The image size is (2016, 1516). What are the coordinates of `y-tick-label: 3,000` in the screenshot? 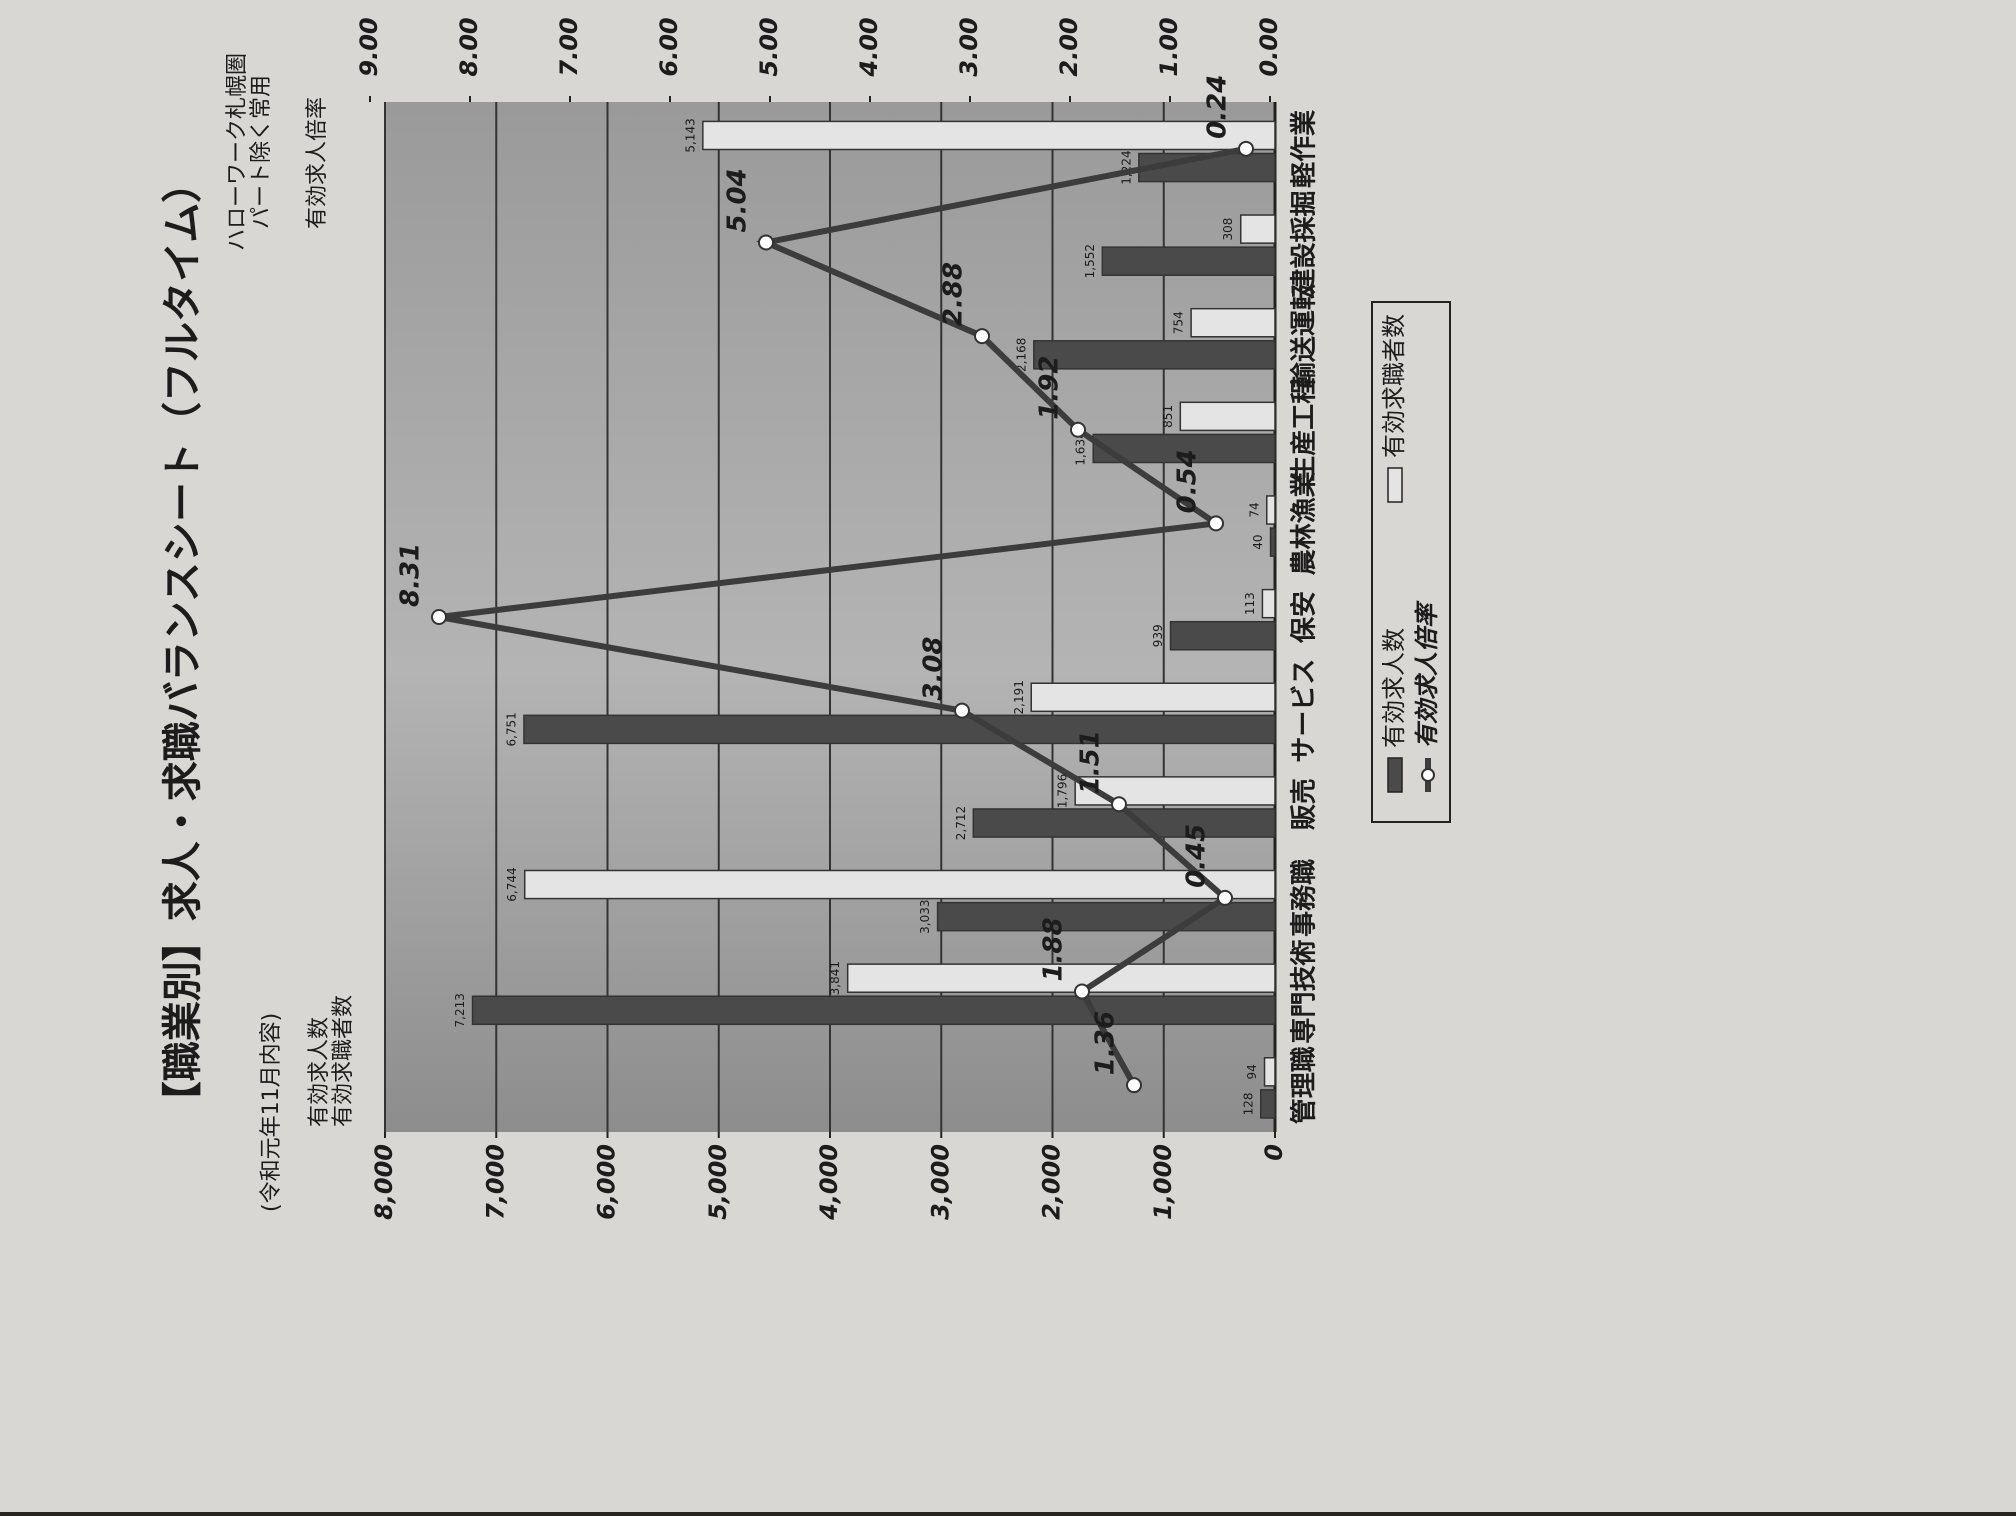 It's located at (940, 1182).